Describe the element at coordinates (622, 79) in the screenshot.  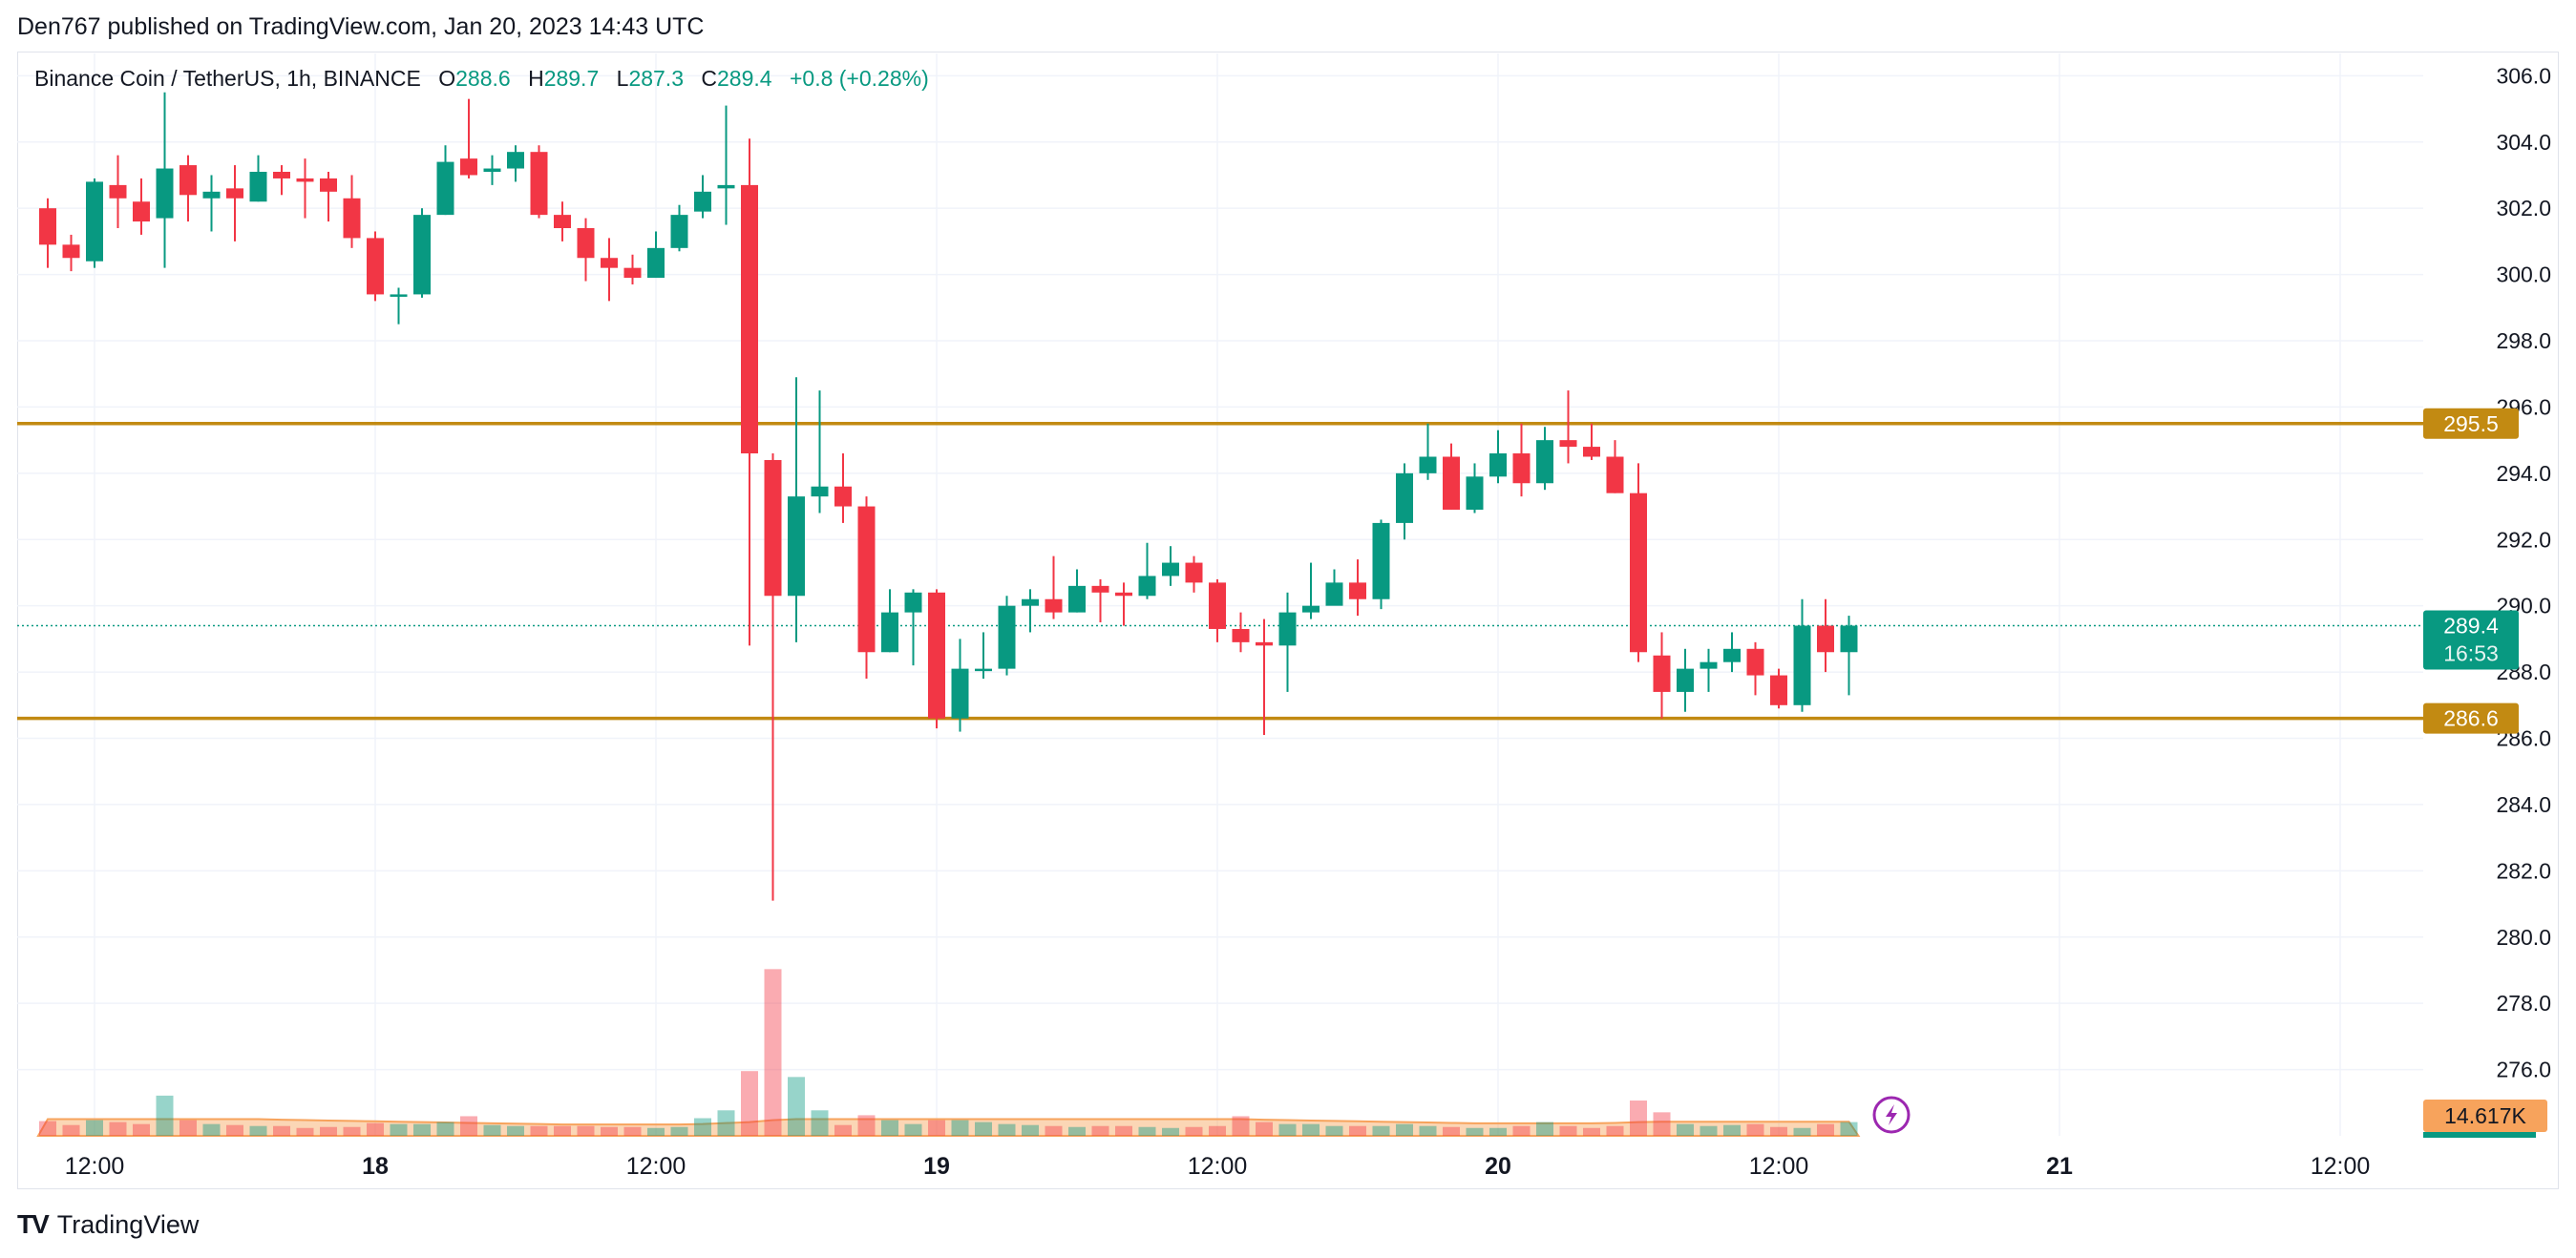
I see `low-label: L` at that location.